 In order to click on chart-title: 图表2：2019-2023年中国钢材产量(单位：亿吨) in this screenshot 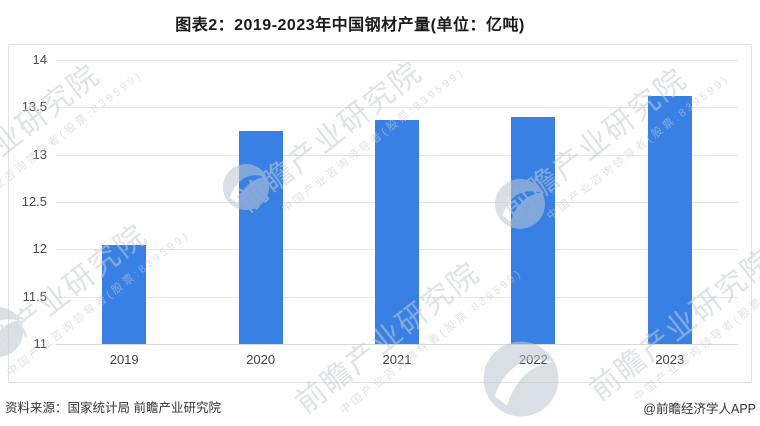, I will do `click(350, 25)`.